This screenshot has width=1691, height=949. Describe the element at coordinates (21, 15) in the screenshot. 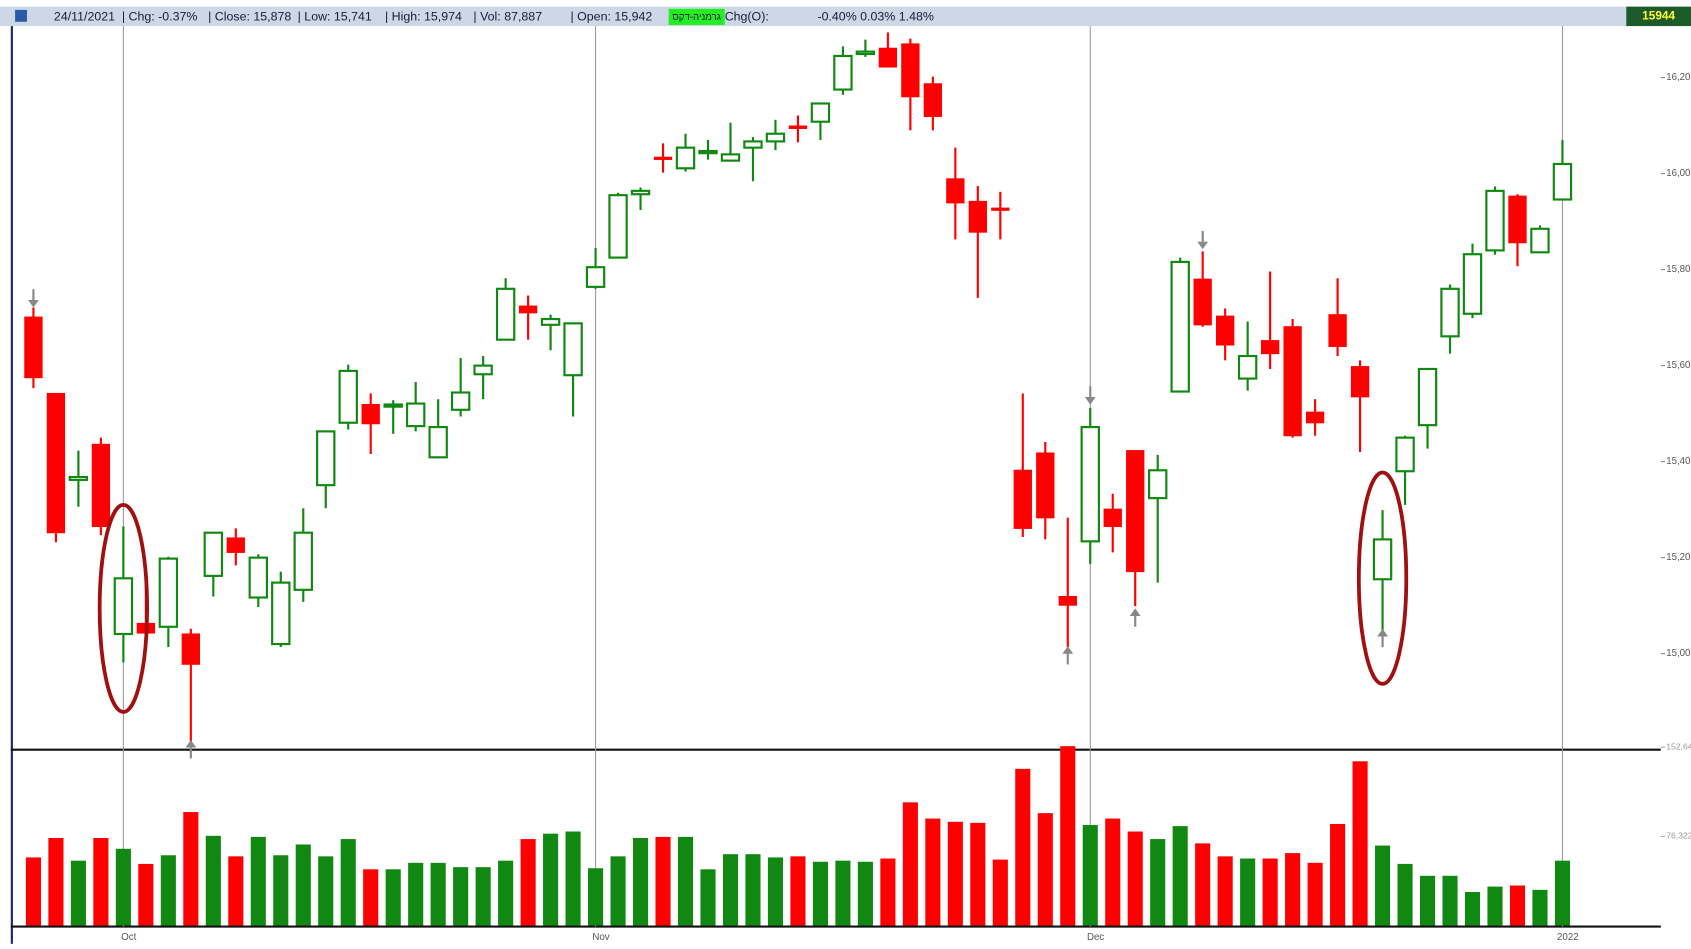

I see `header-icon` at that location.